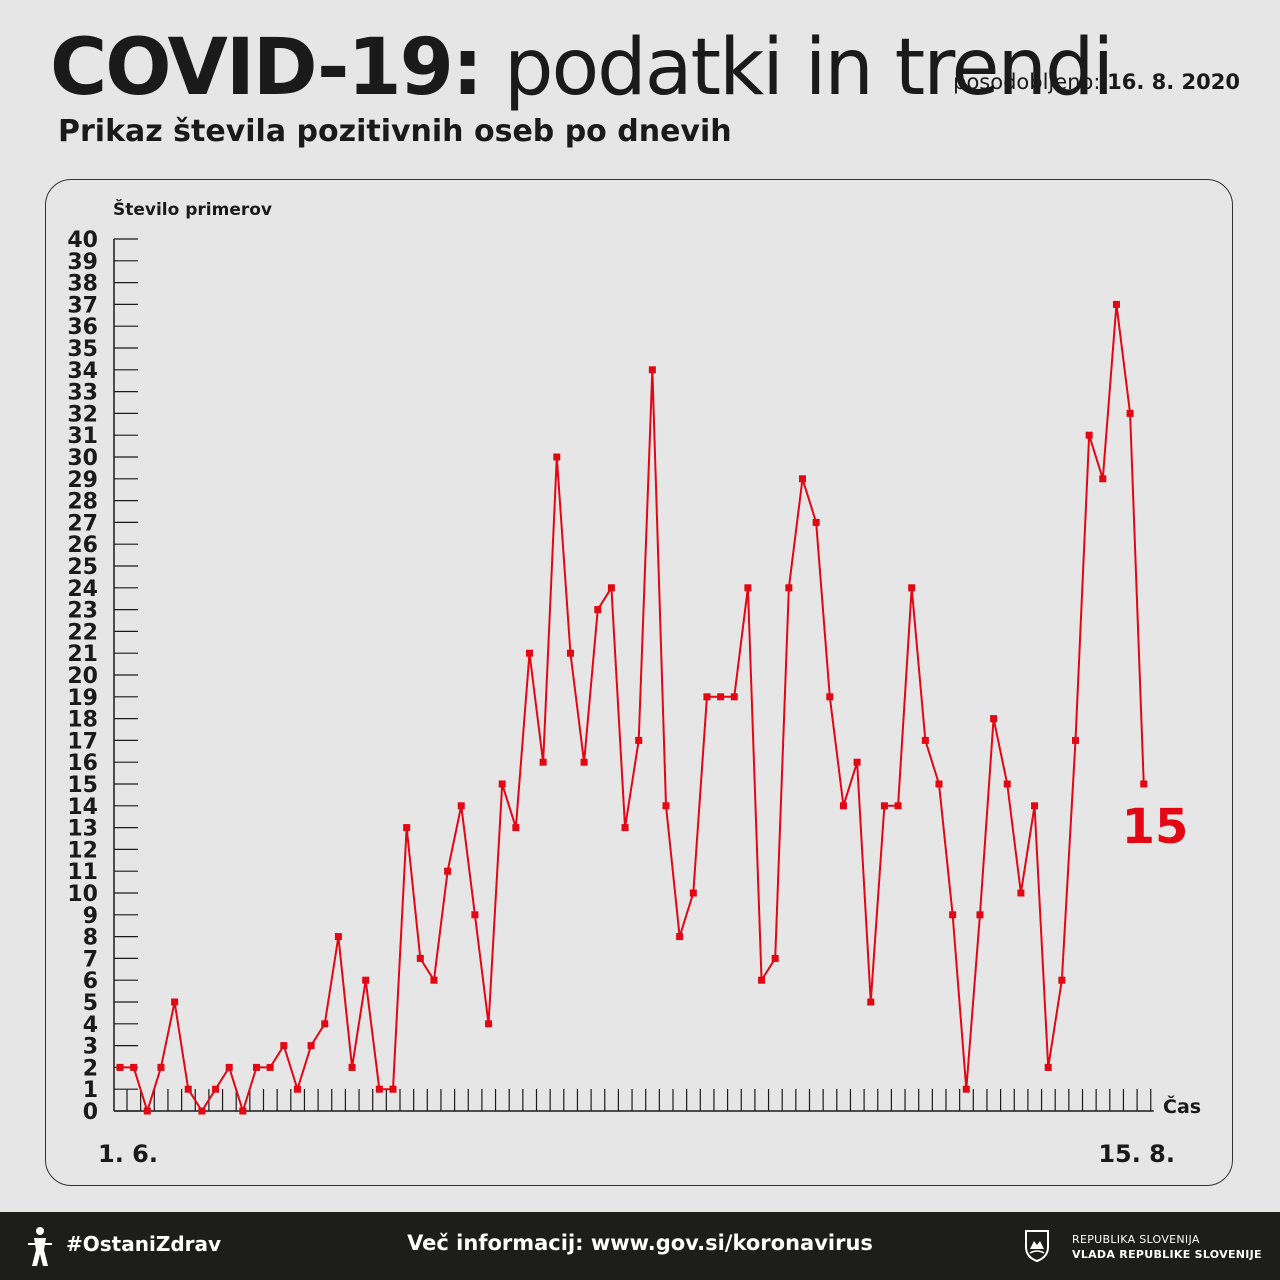  Describe the element at coordinates (1027, 82) in the screenshot. I see `updated-label: posodobljeno:` at that location.